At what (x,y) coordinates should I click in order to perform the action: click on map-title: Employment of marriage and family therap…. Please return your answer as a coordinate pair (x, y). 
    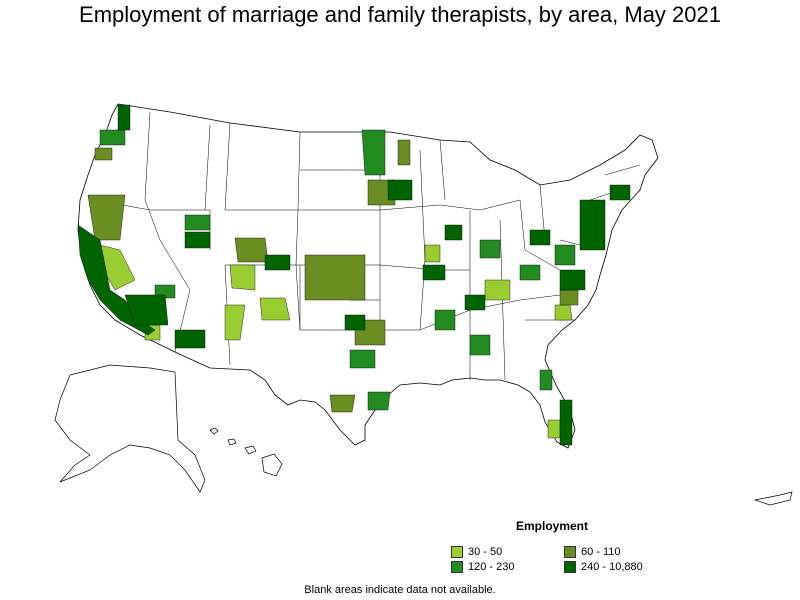
    Looking at the image, I should click on (400, 14).